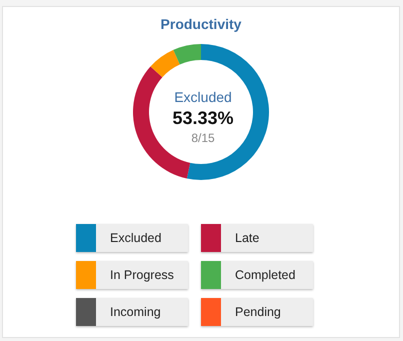  I want to click on legend-label: Late, so click(247, 238).